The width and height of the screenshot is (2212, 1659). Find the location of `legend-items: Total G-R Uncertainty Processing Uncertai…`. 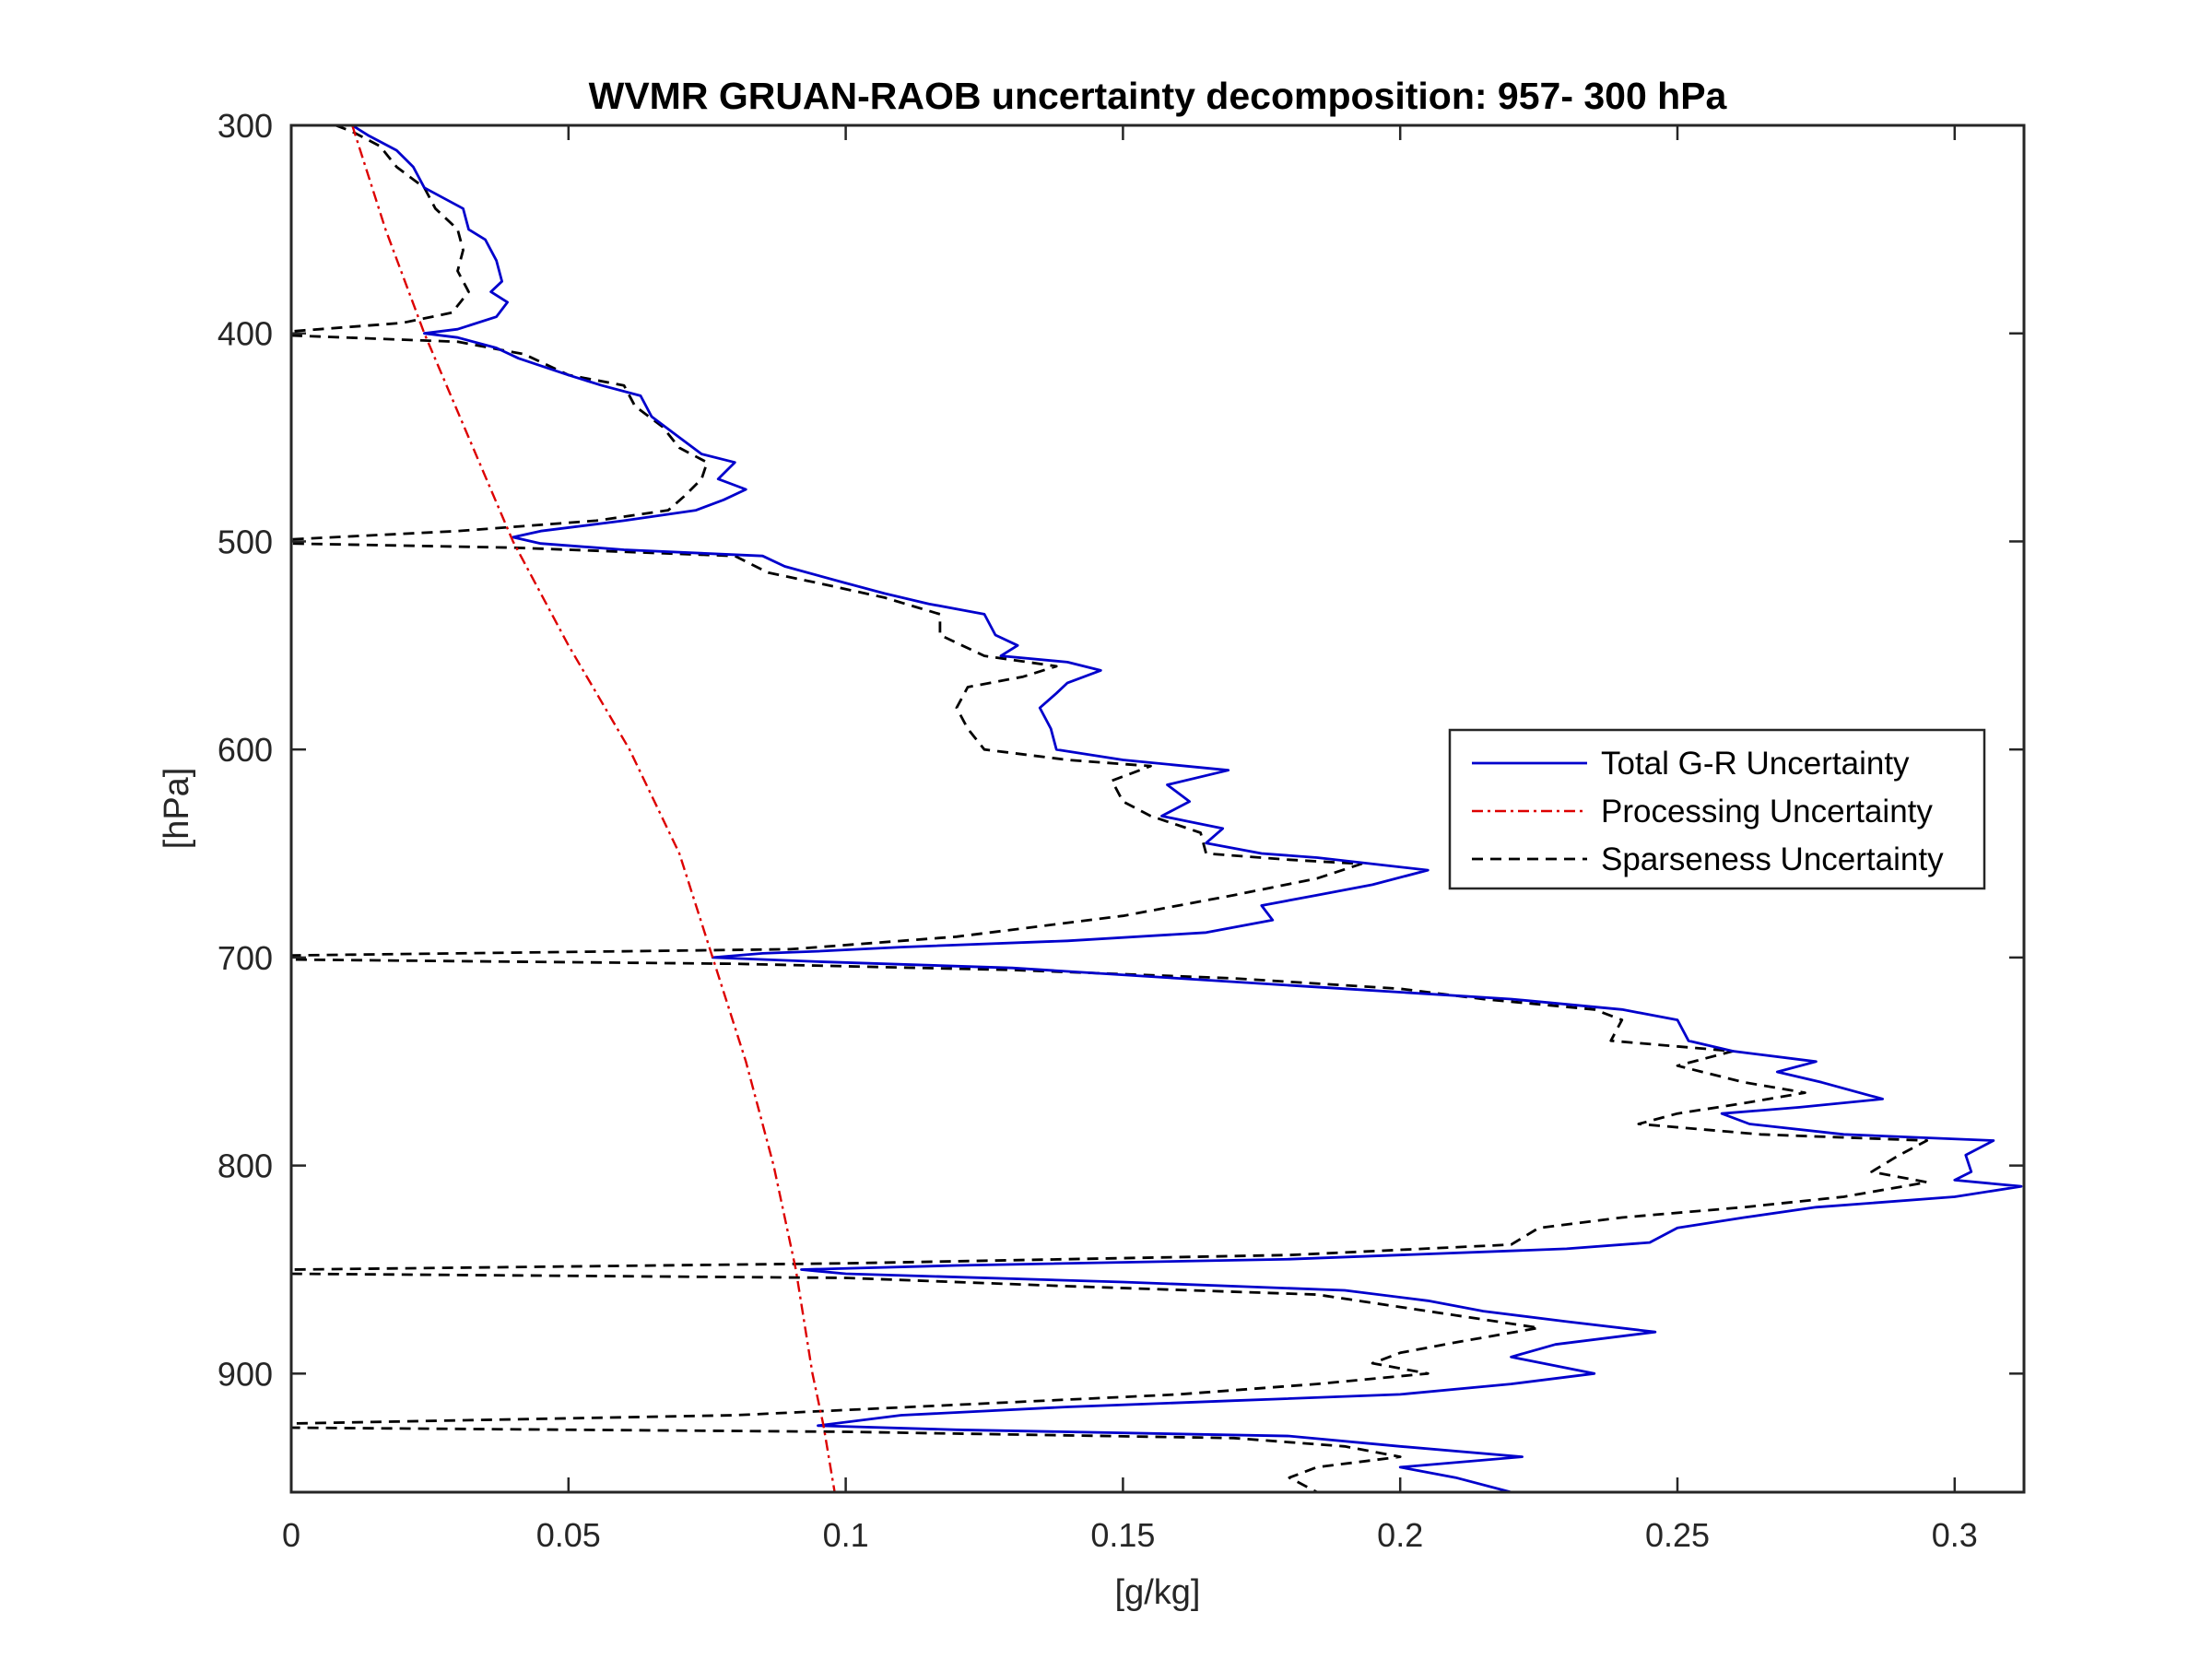

legend-items: Total G-R Uncertainty Processing Uncertai… is located at coordinates (1708, 811).